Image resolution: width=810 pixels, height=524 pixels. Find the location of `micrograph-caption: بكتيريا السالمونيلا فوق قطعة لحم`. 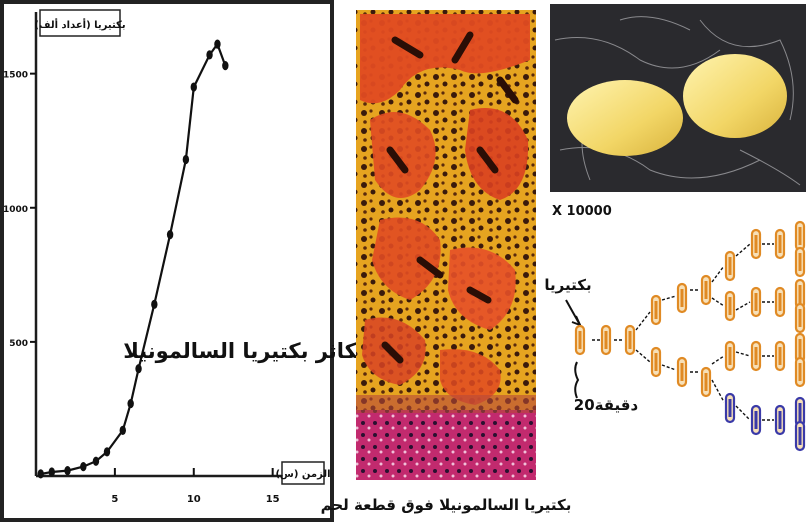

micrograph-caption: بكتيريا السالمونيلا فوق قطعة لحم is located at coordinates (446, 505).